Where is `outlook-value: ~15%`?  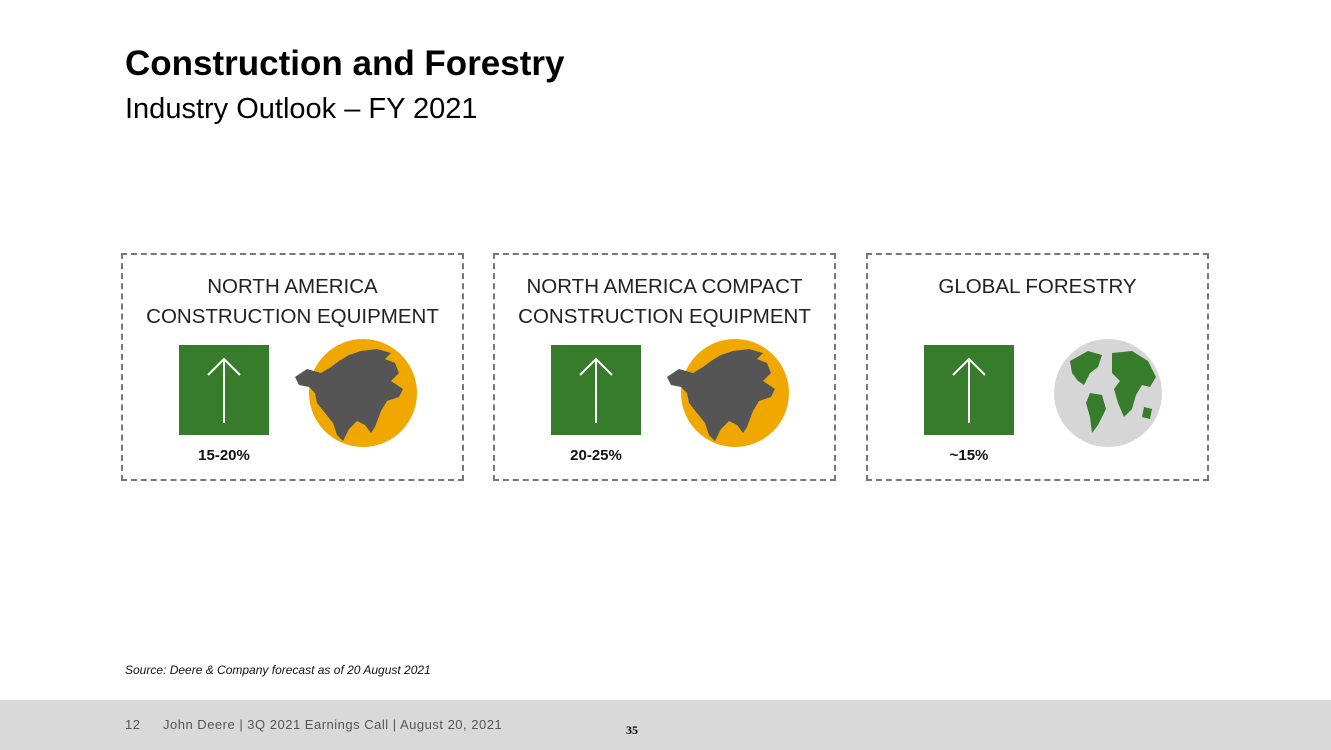
outlook-value: ~15% is located at coordinates (969, 455).